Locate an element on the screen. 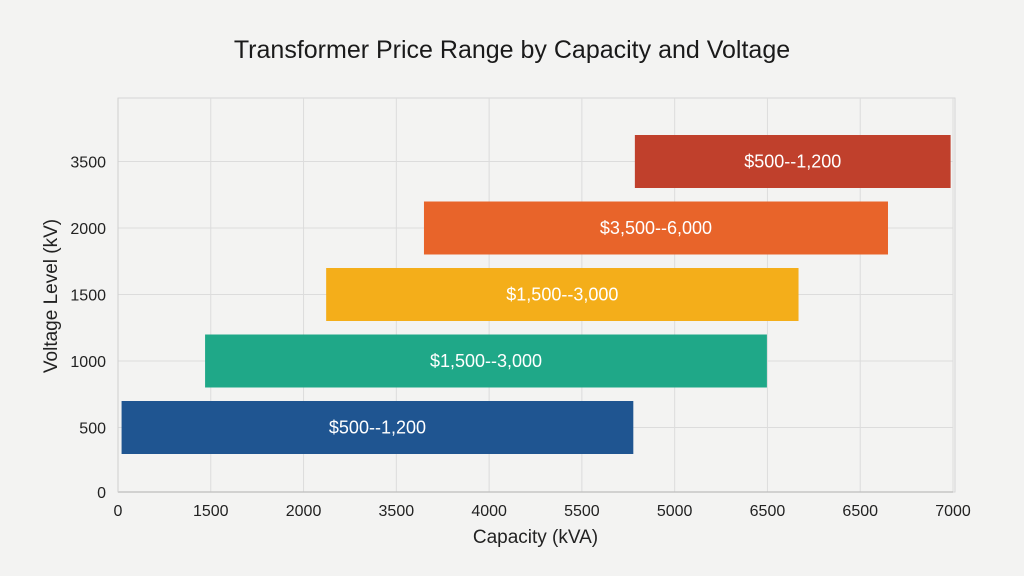 This screenshot has height=576, width=1024. x-tick-label: 1500 is located at coordinates (211, 511).